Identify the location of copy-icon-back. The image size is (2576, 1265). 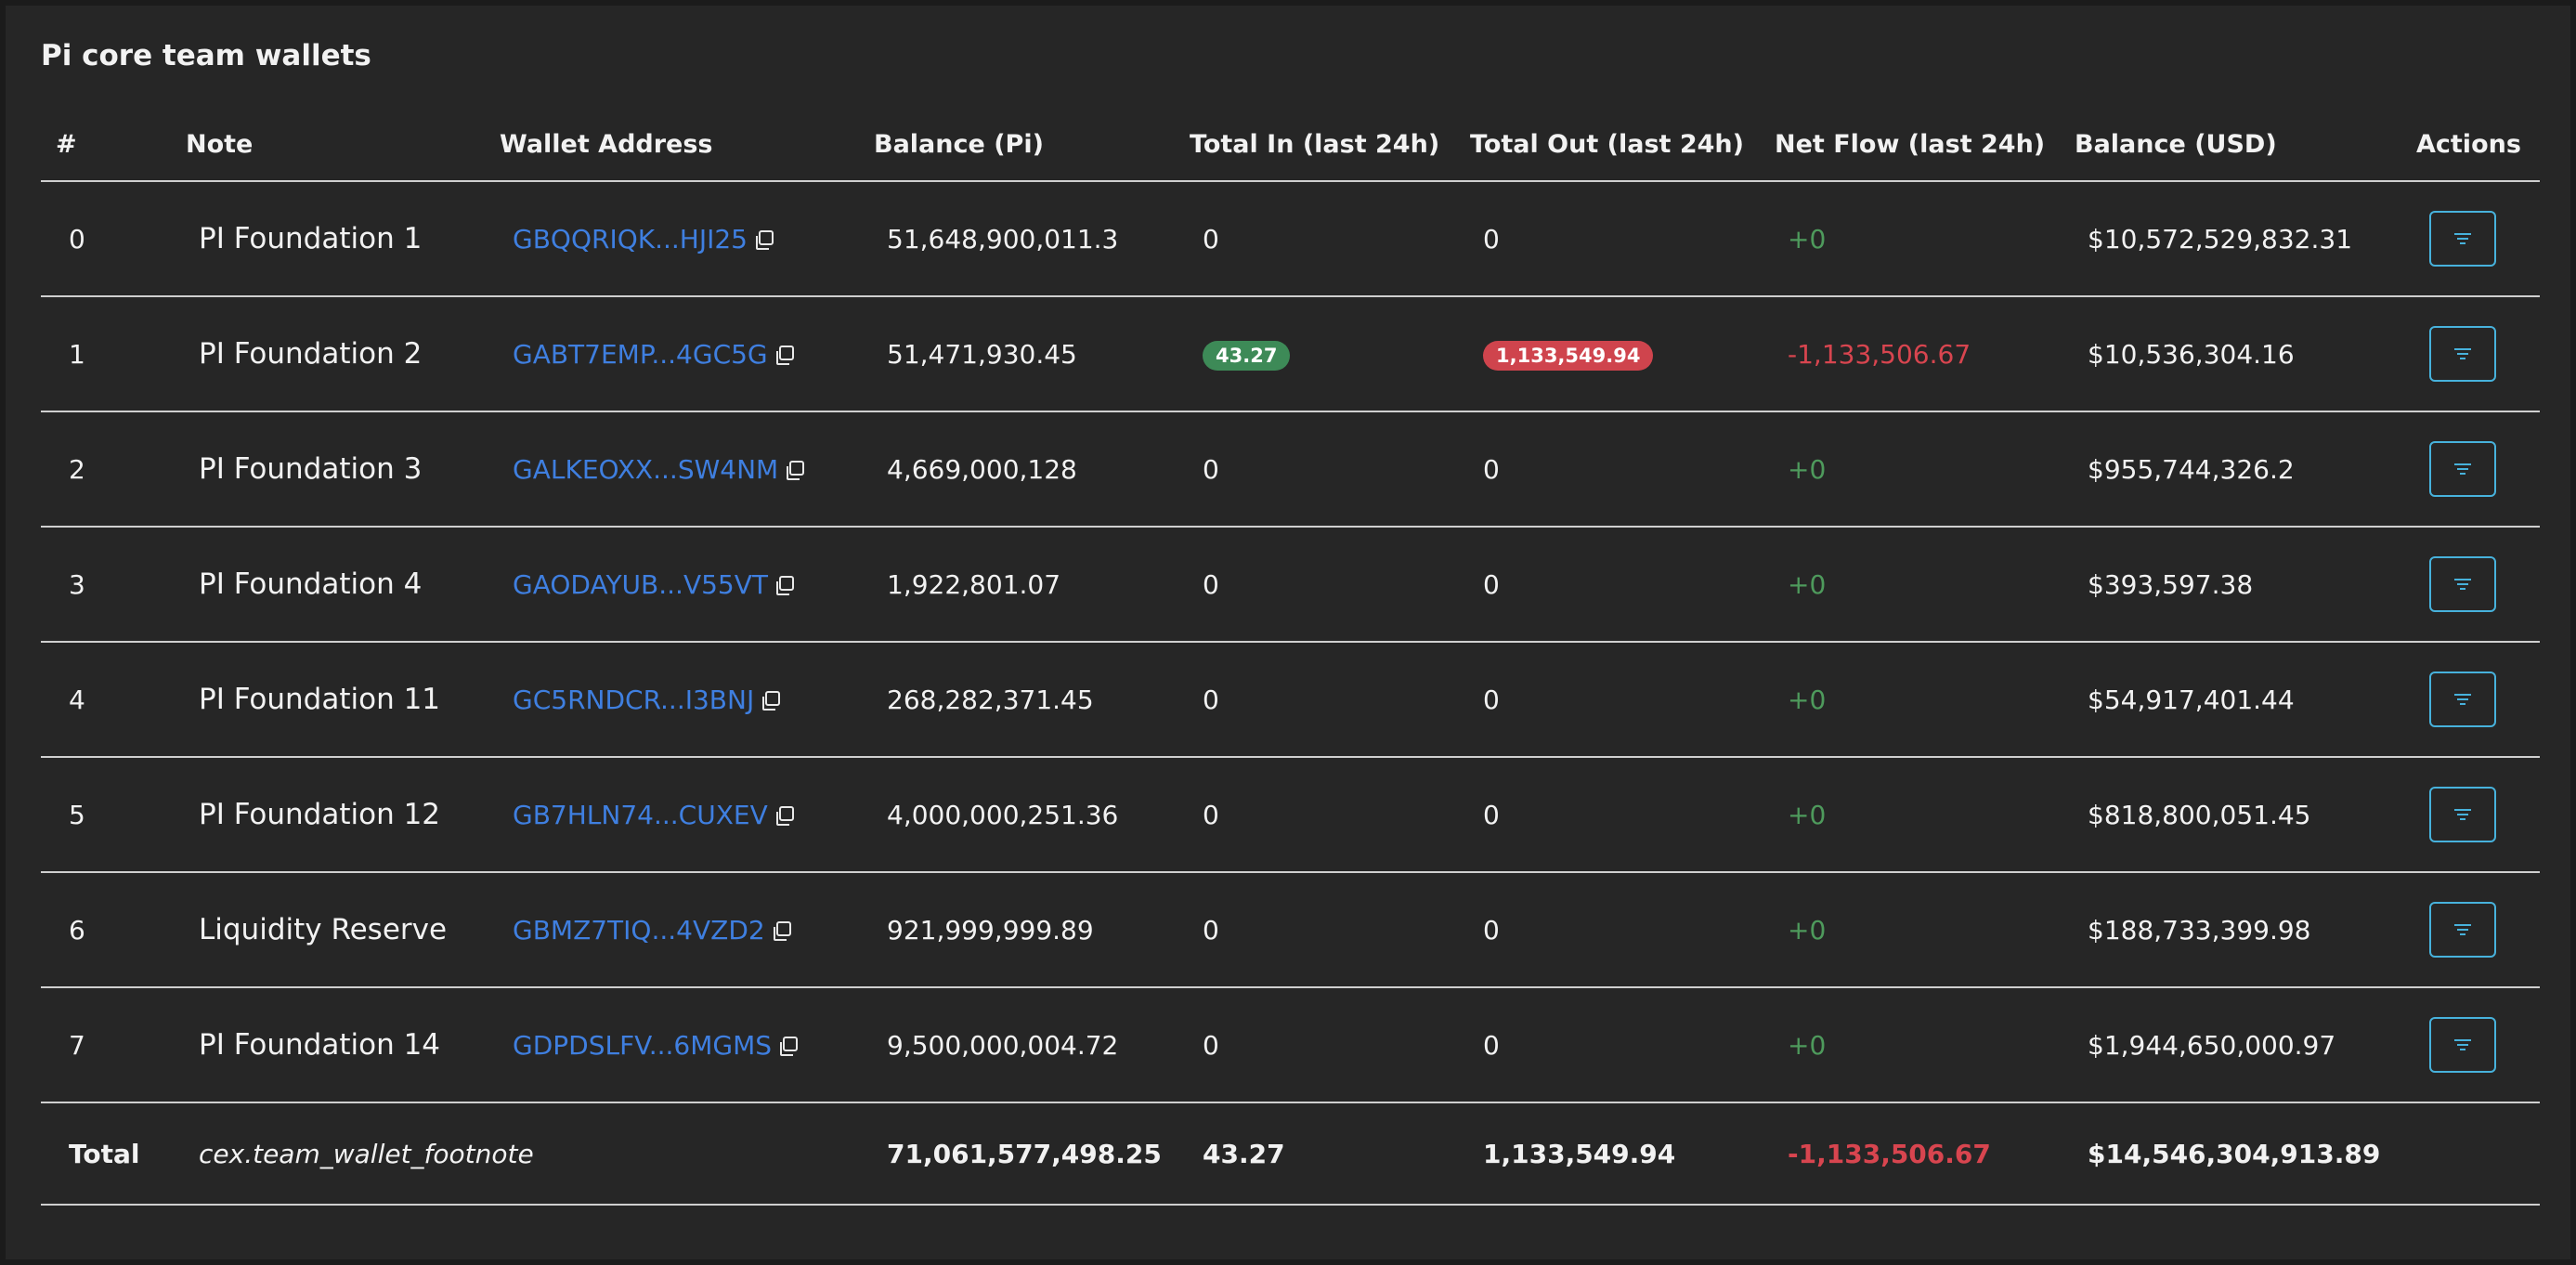
(786, 813).